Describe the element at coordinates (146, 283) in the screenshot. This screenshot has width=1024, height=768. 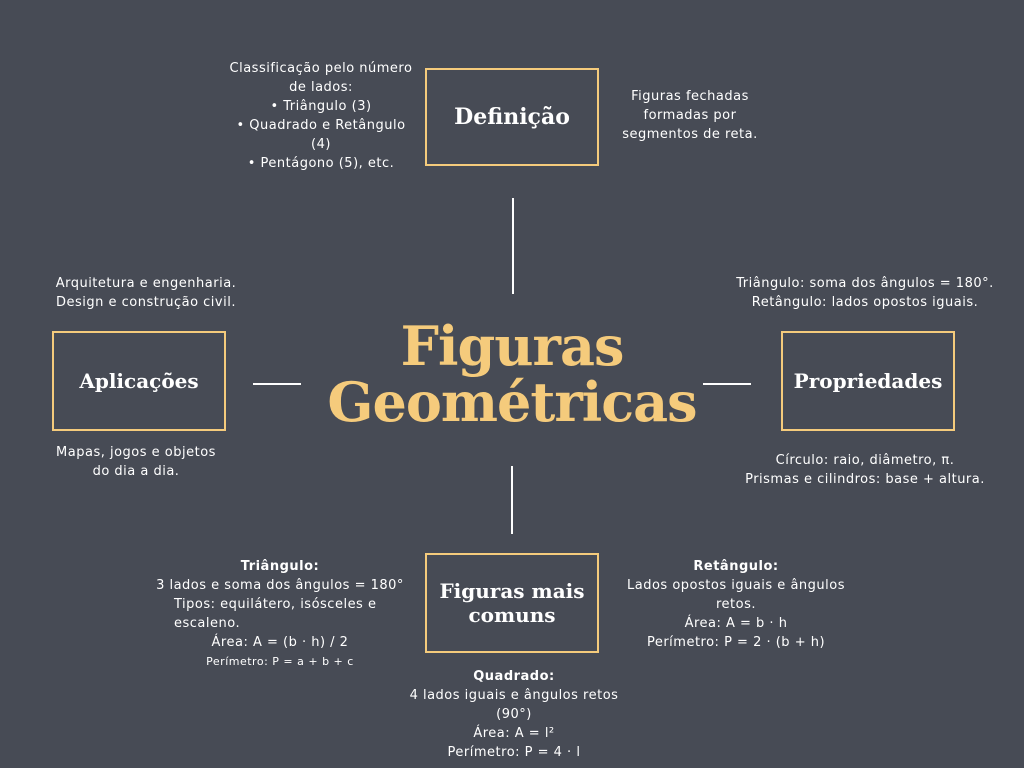
I see `note-line: Arquitetura e engenharia.` at that location.